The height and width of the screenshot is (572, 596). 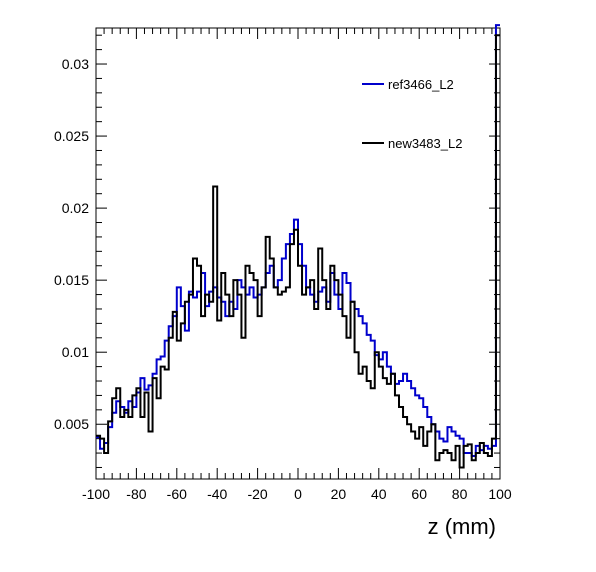 I want to click on x-tick-label: 100, so click(x=500, y=494).